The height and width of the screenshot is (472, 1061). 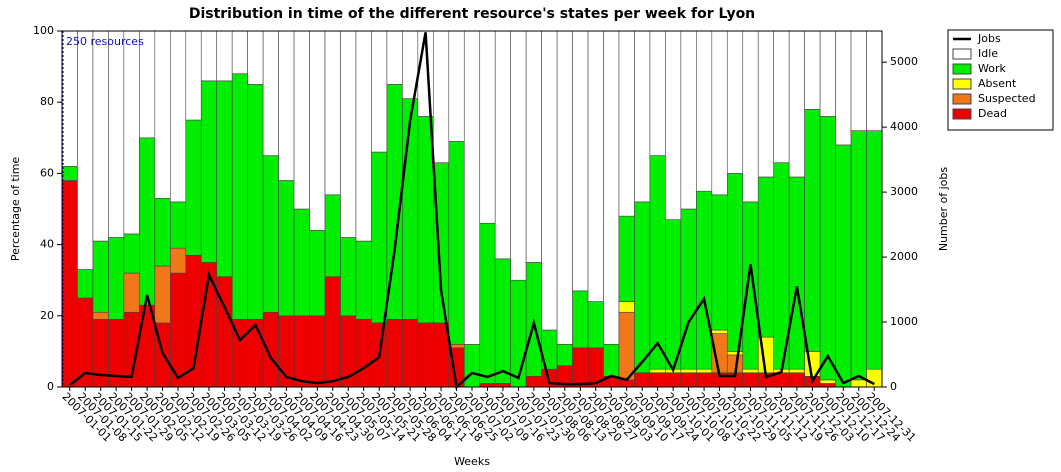 I want to click on y-tick-label: 80, so click(x=47, y=101).